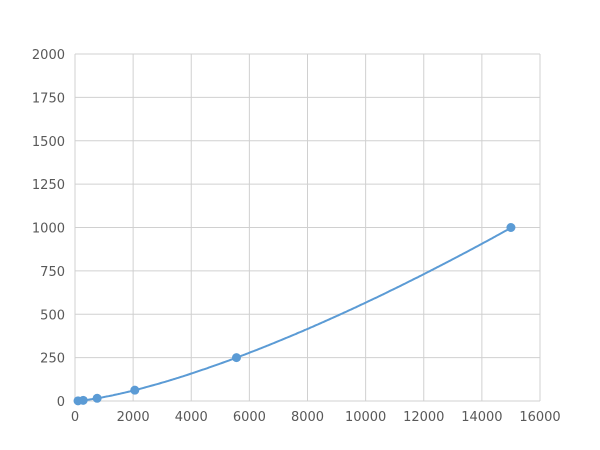 The width and height of the screenshot is (600, 450). I want to click on y-tick-label: 1000, so click(48, 229).